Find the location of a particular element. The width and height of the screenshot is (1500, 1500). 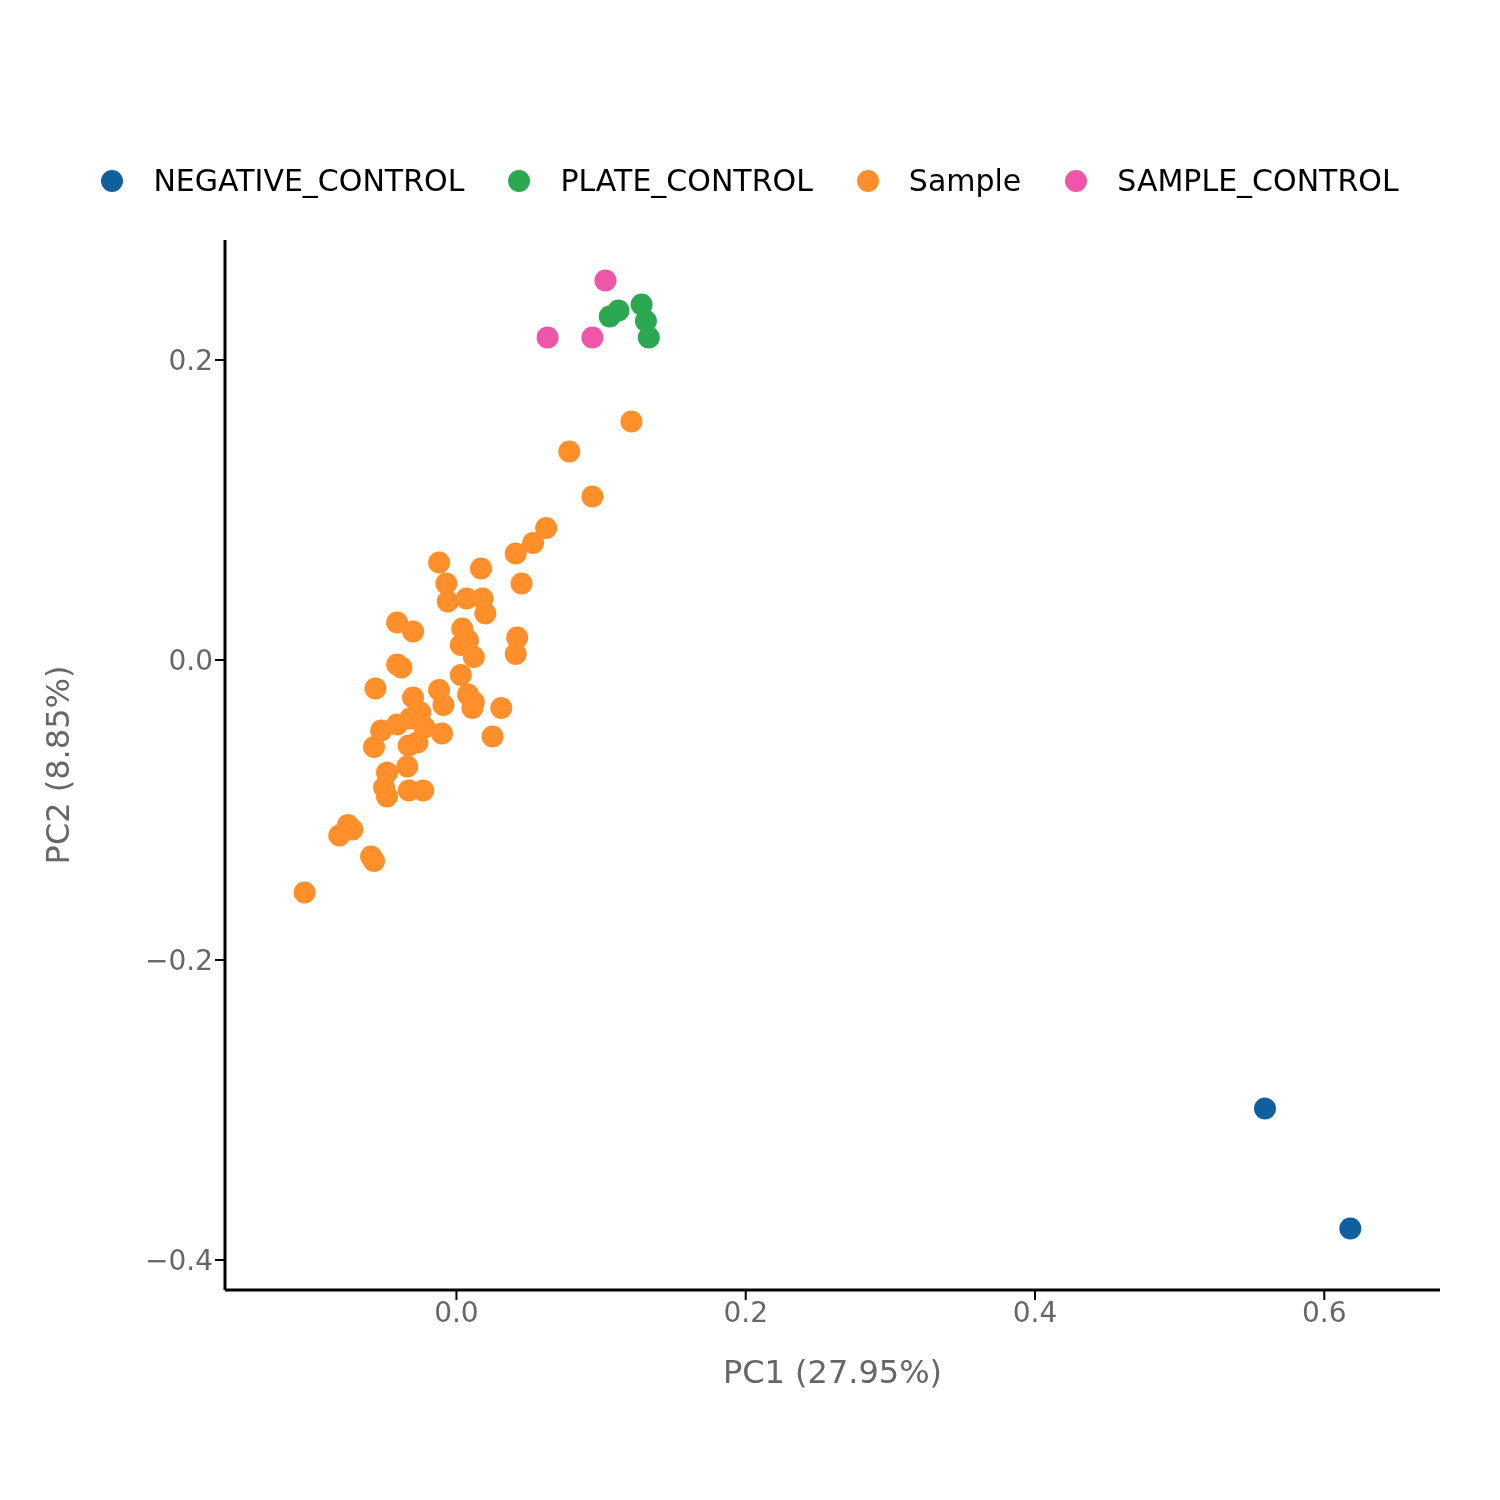

x-axis-title: PC1 (27.95%) is located at coordinates (832, 1371).